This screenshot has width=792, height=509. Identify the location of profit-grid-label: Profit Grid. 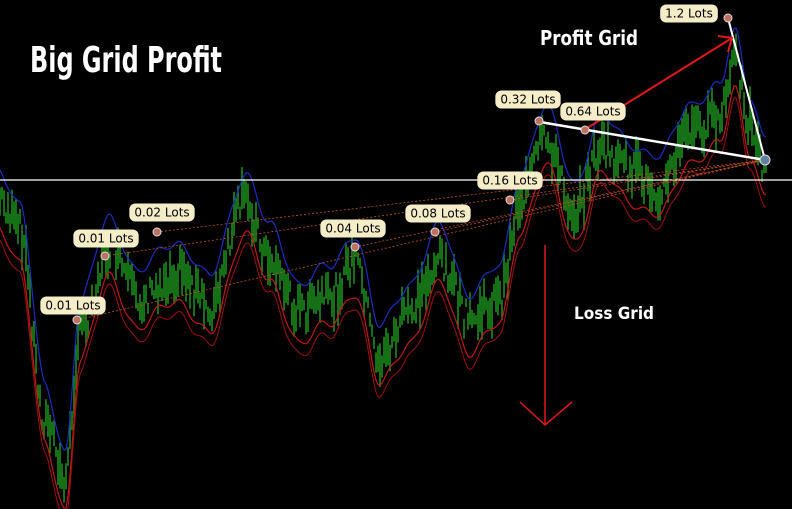
(589, 38).